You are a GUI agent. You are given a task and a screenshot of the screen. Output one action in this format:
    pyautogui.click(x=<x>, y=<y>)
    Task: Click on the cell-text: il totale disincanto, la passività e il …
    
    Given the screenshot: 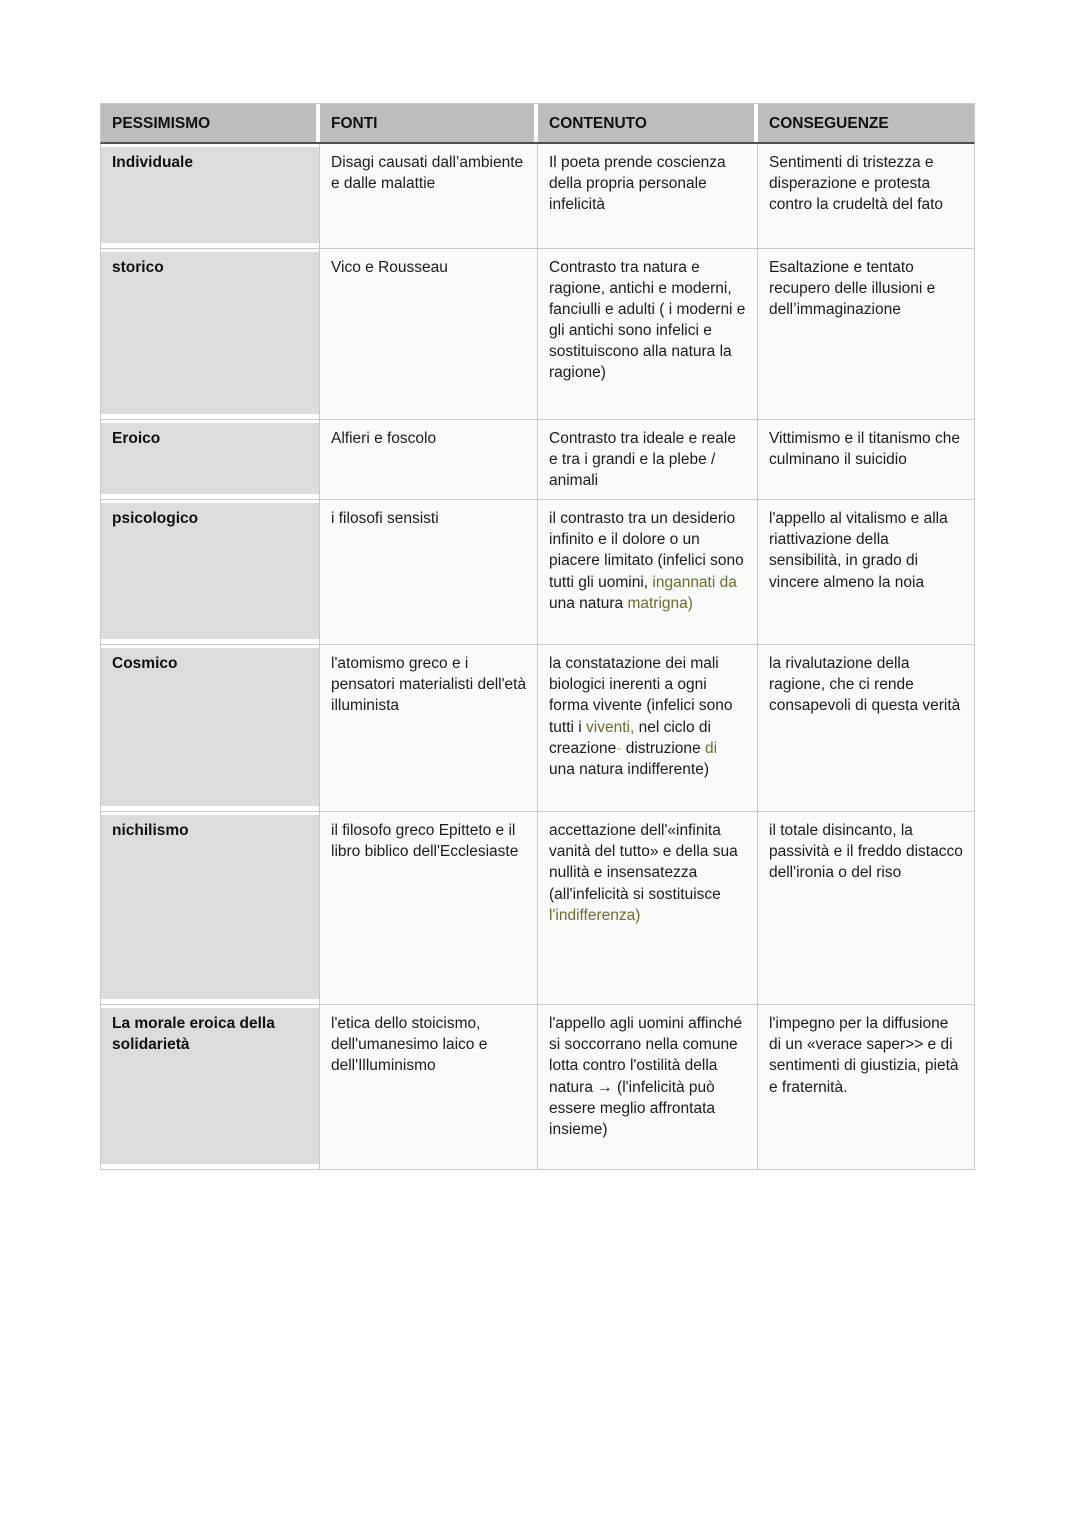 What is the action you would take?
    pyautogui.click(x=866, y=852)
    